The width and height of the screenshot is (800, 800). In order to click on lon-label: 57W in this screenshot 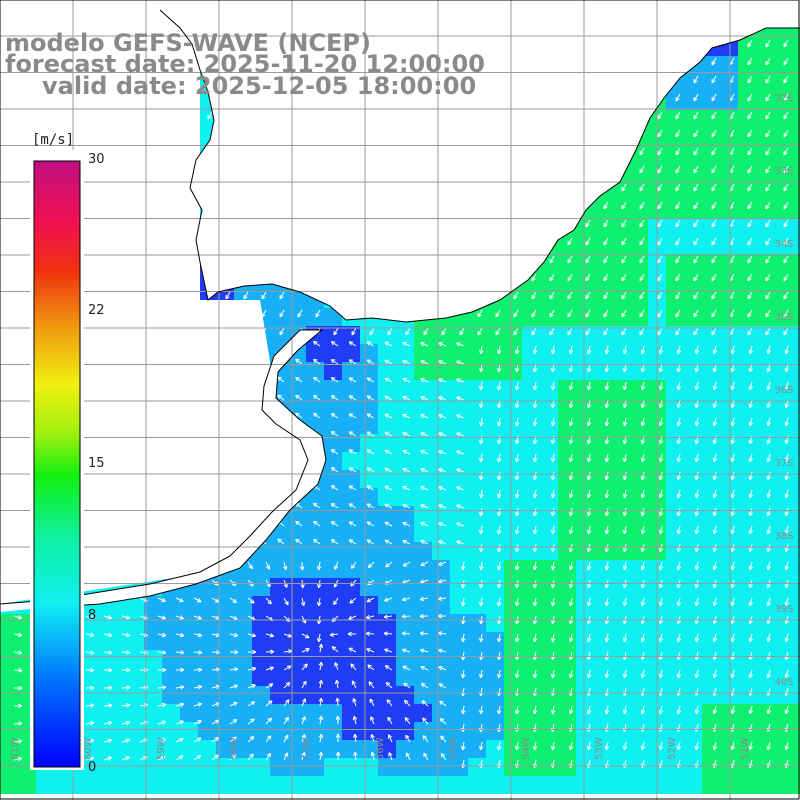, I will do `click(307, 748)`.